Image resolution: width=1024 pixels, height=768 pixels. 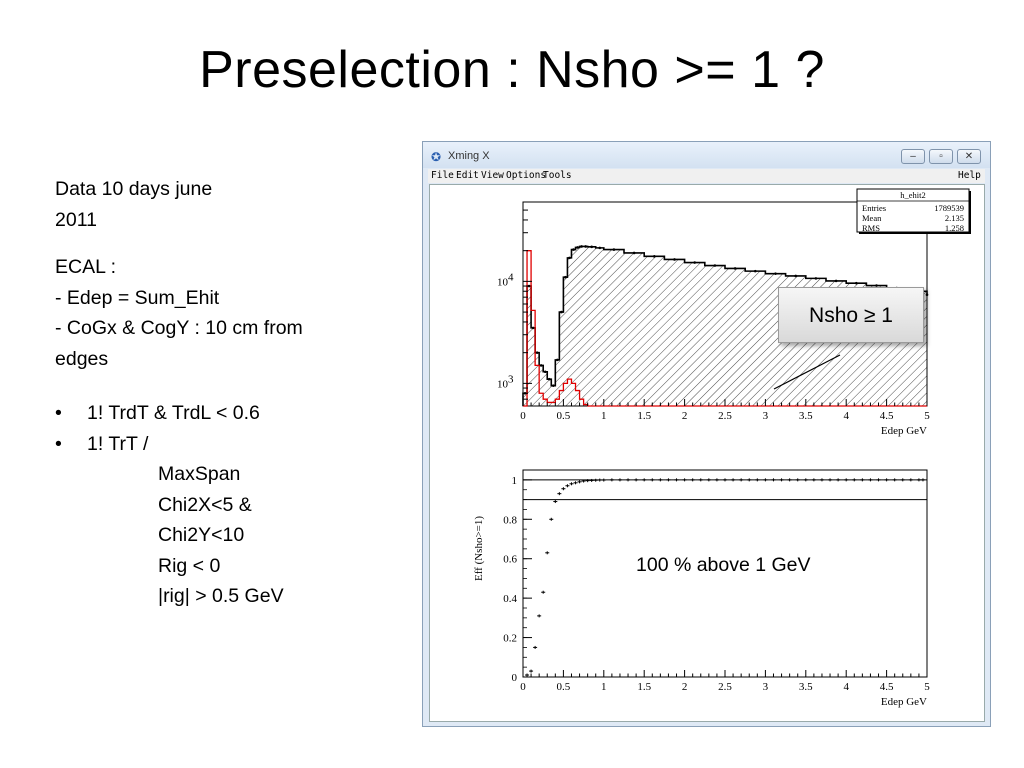 What do you see at coordinates (134, 189) in the screenshot?
I see `data-line-1: Data 10 days june` at bounding box center [134, 189].